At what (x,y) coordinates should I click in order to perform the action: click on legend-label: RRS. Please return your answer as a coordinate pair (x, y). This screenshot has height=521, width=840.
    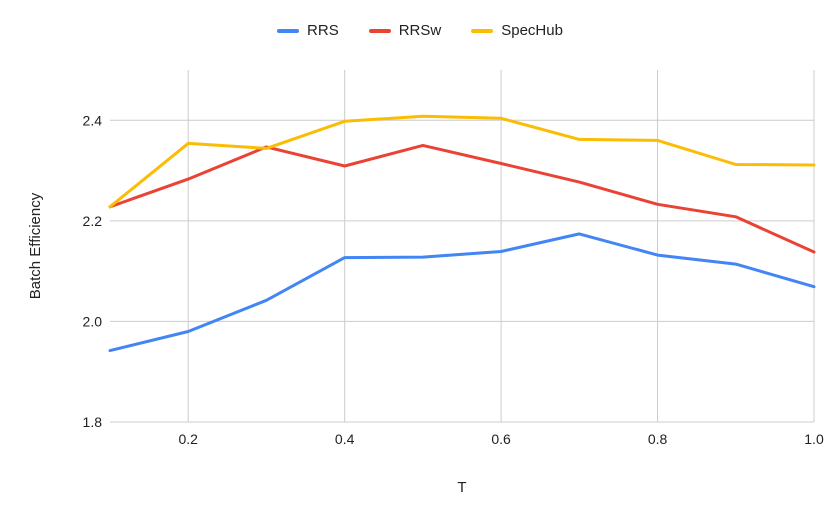
    Looking at the image, I should click on (323, 30).